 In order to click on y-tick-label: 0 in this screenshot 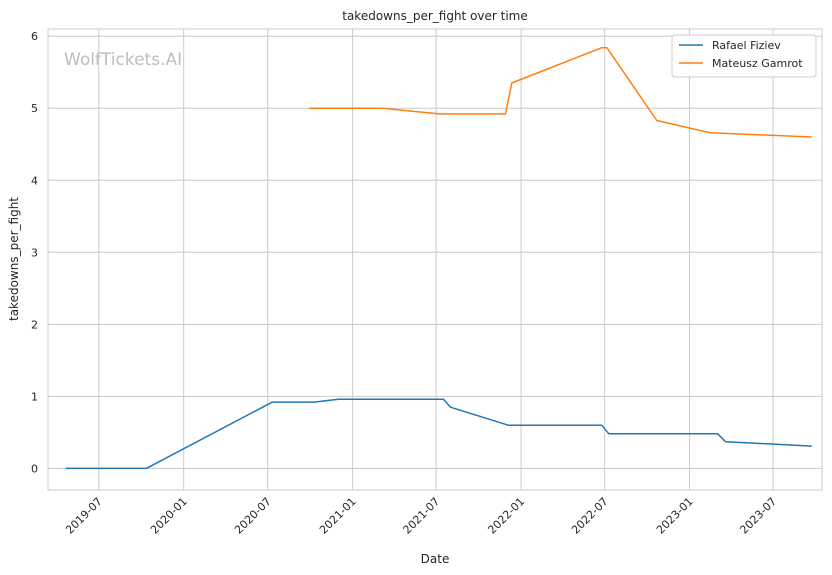, I will do `click(34, 468)`.